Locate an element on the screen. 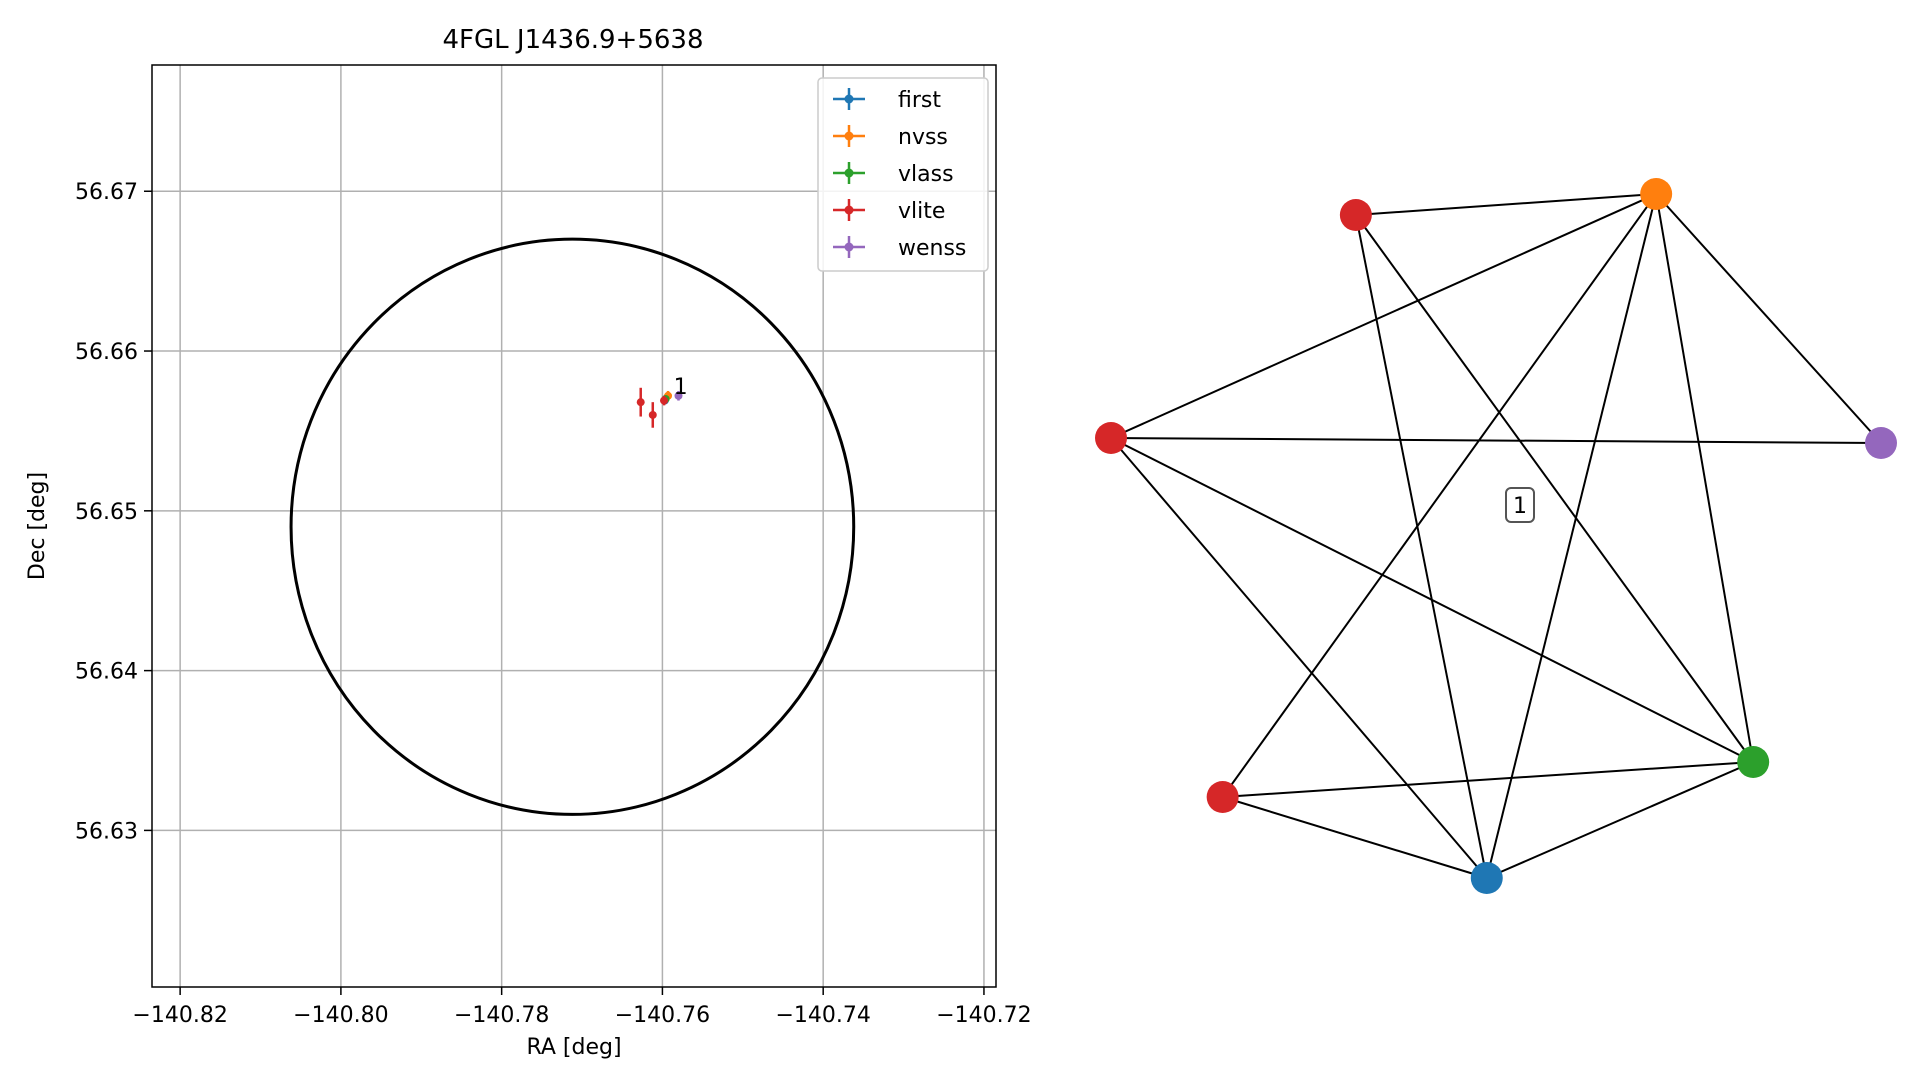 The image size is (1919, 1080). legend-entry-wenss: wenss is located at coordinates (899, 248).